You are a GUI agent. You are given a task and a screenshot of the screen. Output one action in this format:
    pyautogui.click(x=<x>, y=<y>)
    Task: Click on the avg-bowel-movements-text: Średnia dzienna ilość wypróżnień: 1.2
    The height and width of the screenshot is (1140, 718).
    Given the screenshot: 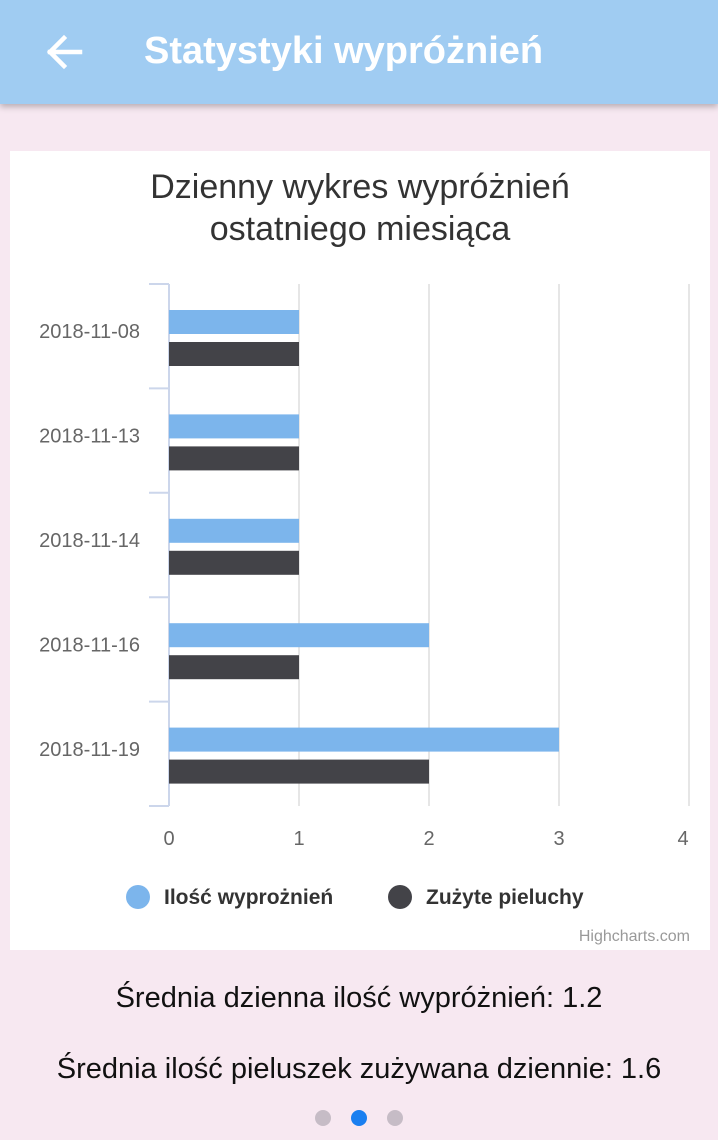 What is the action you would take?
    pyautogui.click(x=359, y=998)
    